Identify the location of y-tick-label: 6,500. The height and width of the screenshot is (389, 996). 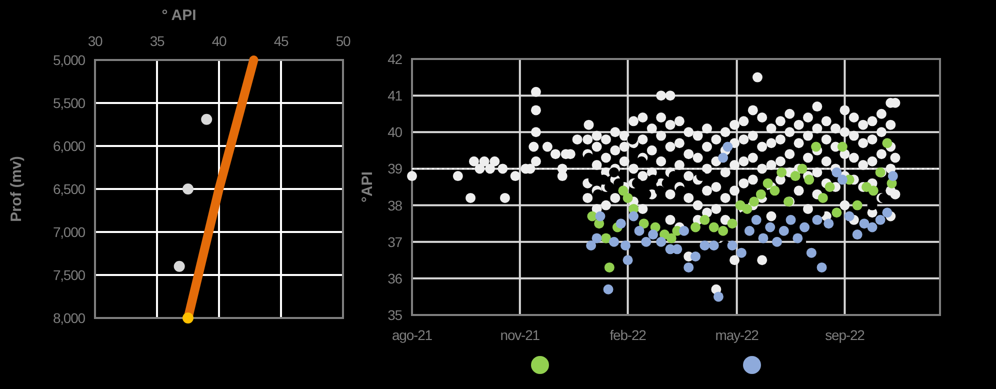
(69, 189).